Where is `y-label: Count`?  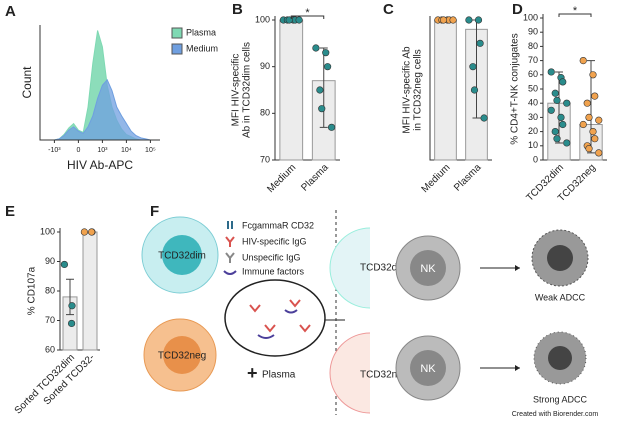 y-label: Count is located at coordinates (27, 82).